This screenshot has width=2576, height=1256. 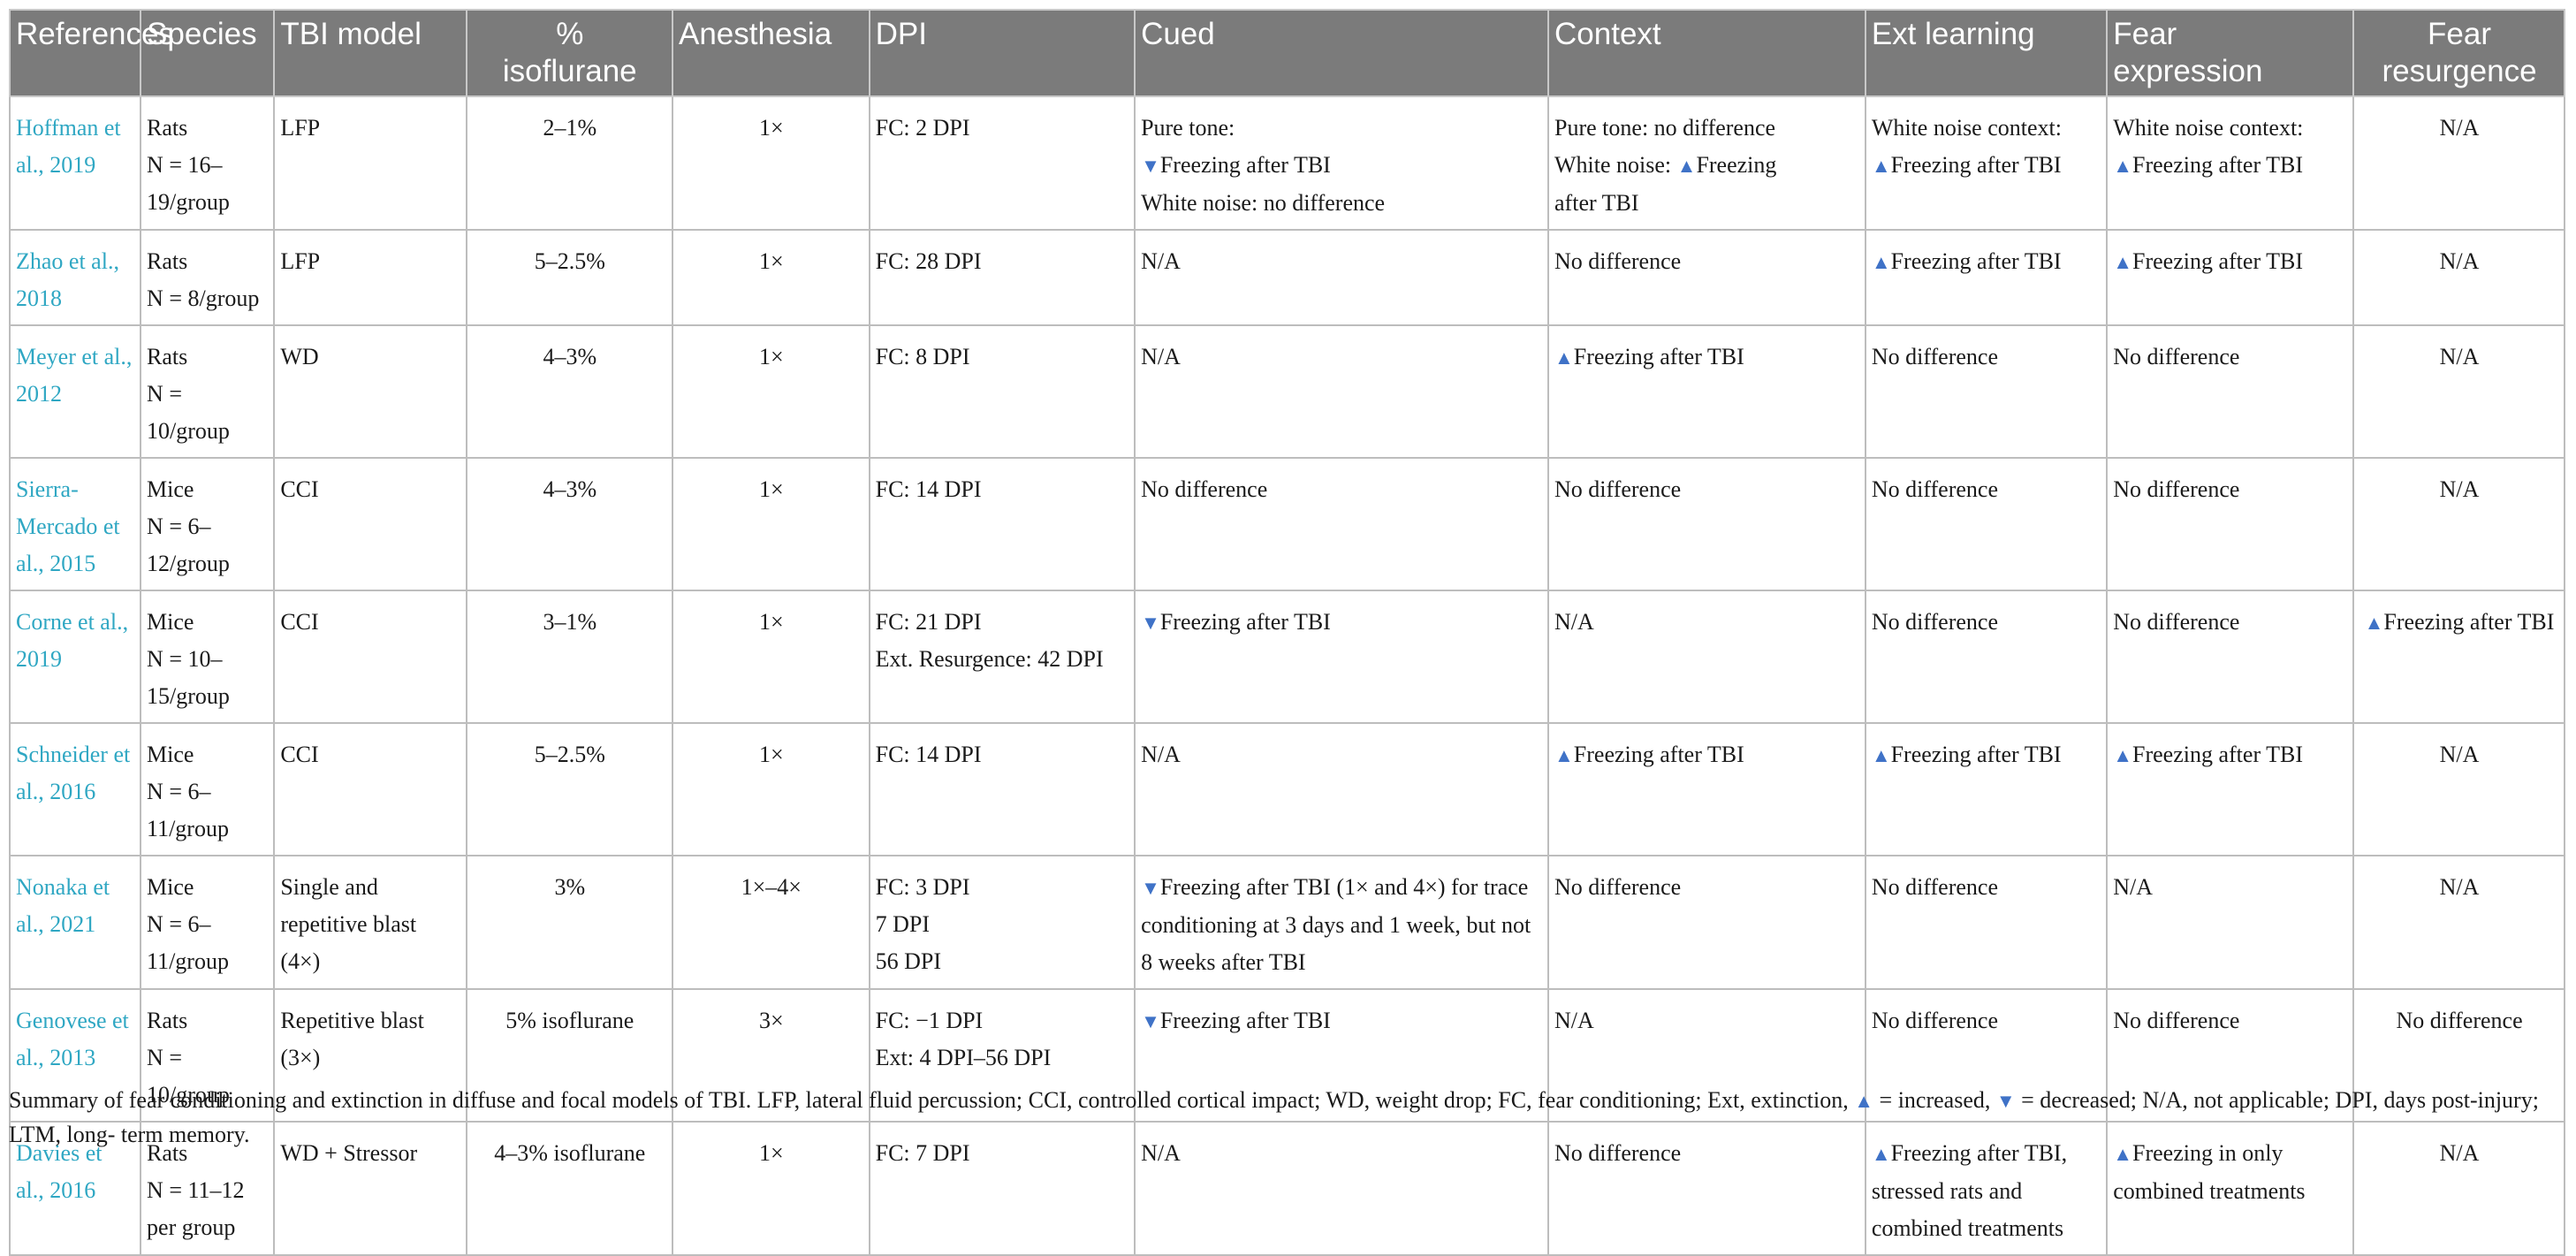 What do you see at coordinates (370, 163) in the screenshot?
I see `tbi-model-cell: LFP` at bounding box center [370, 163].